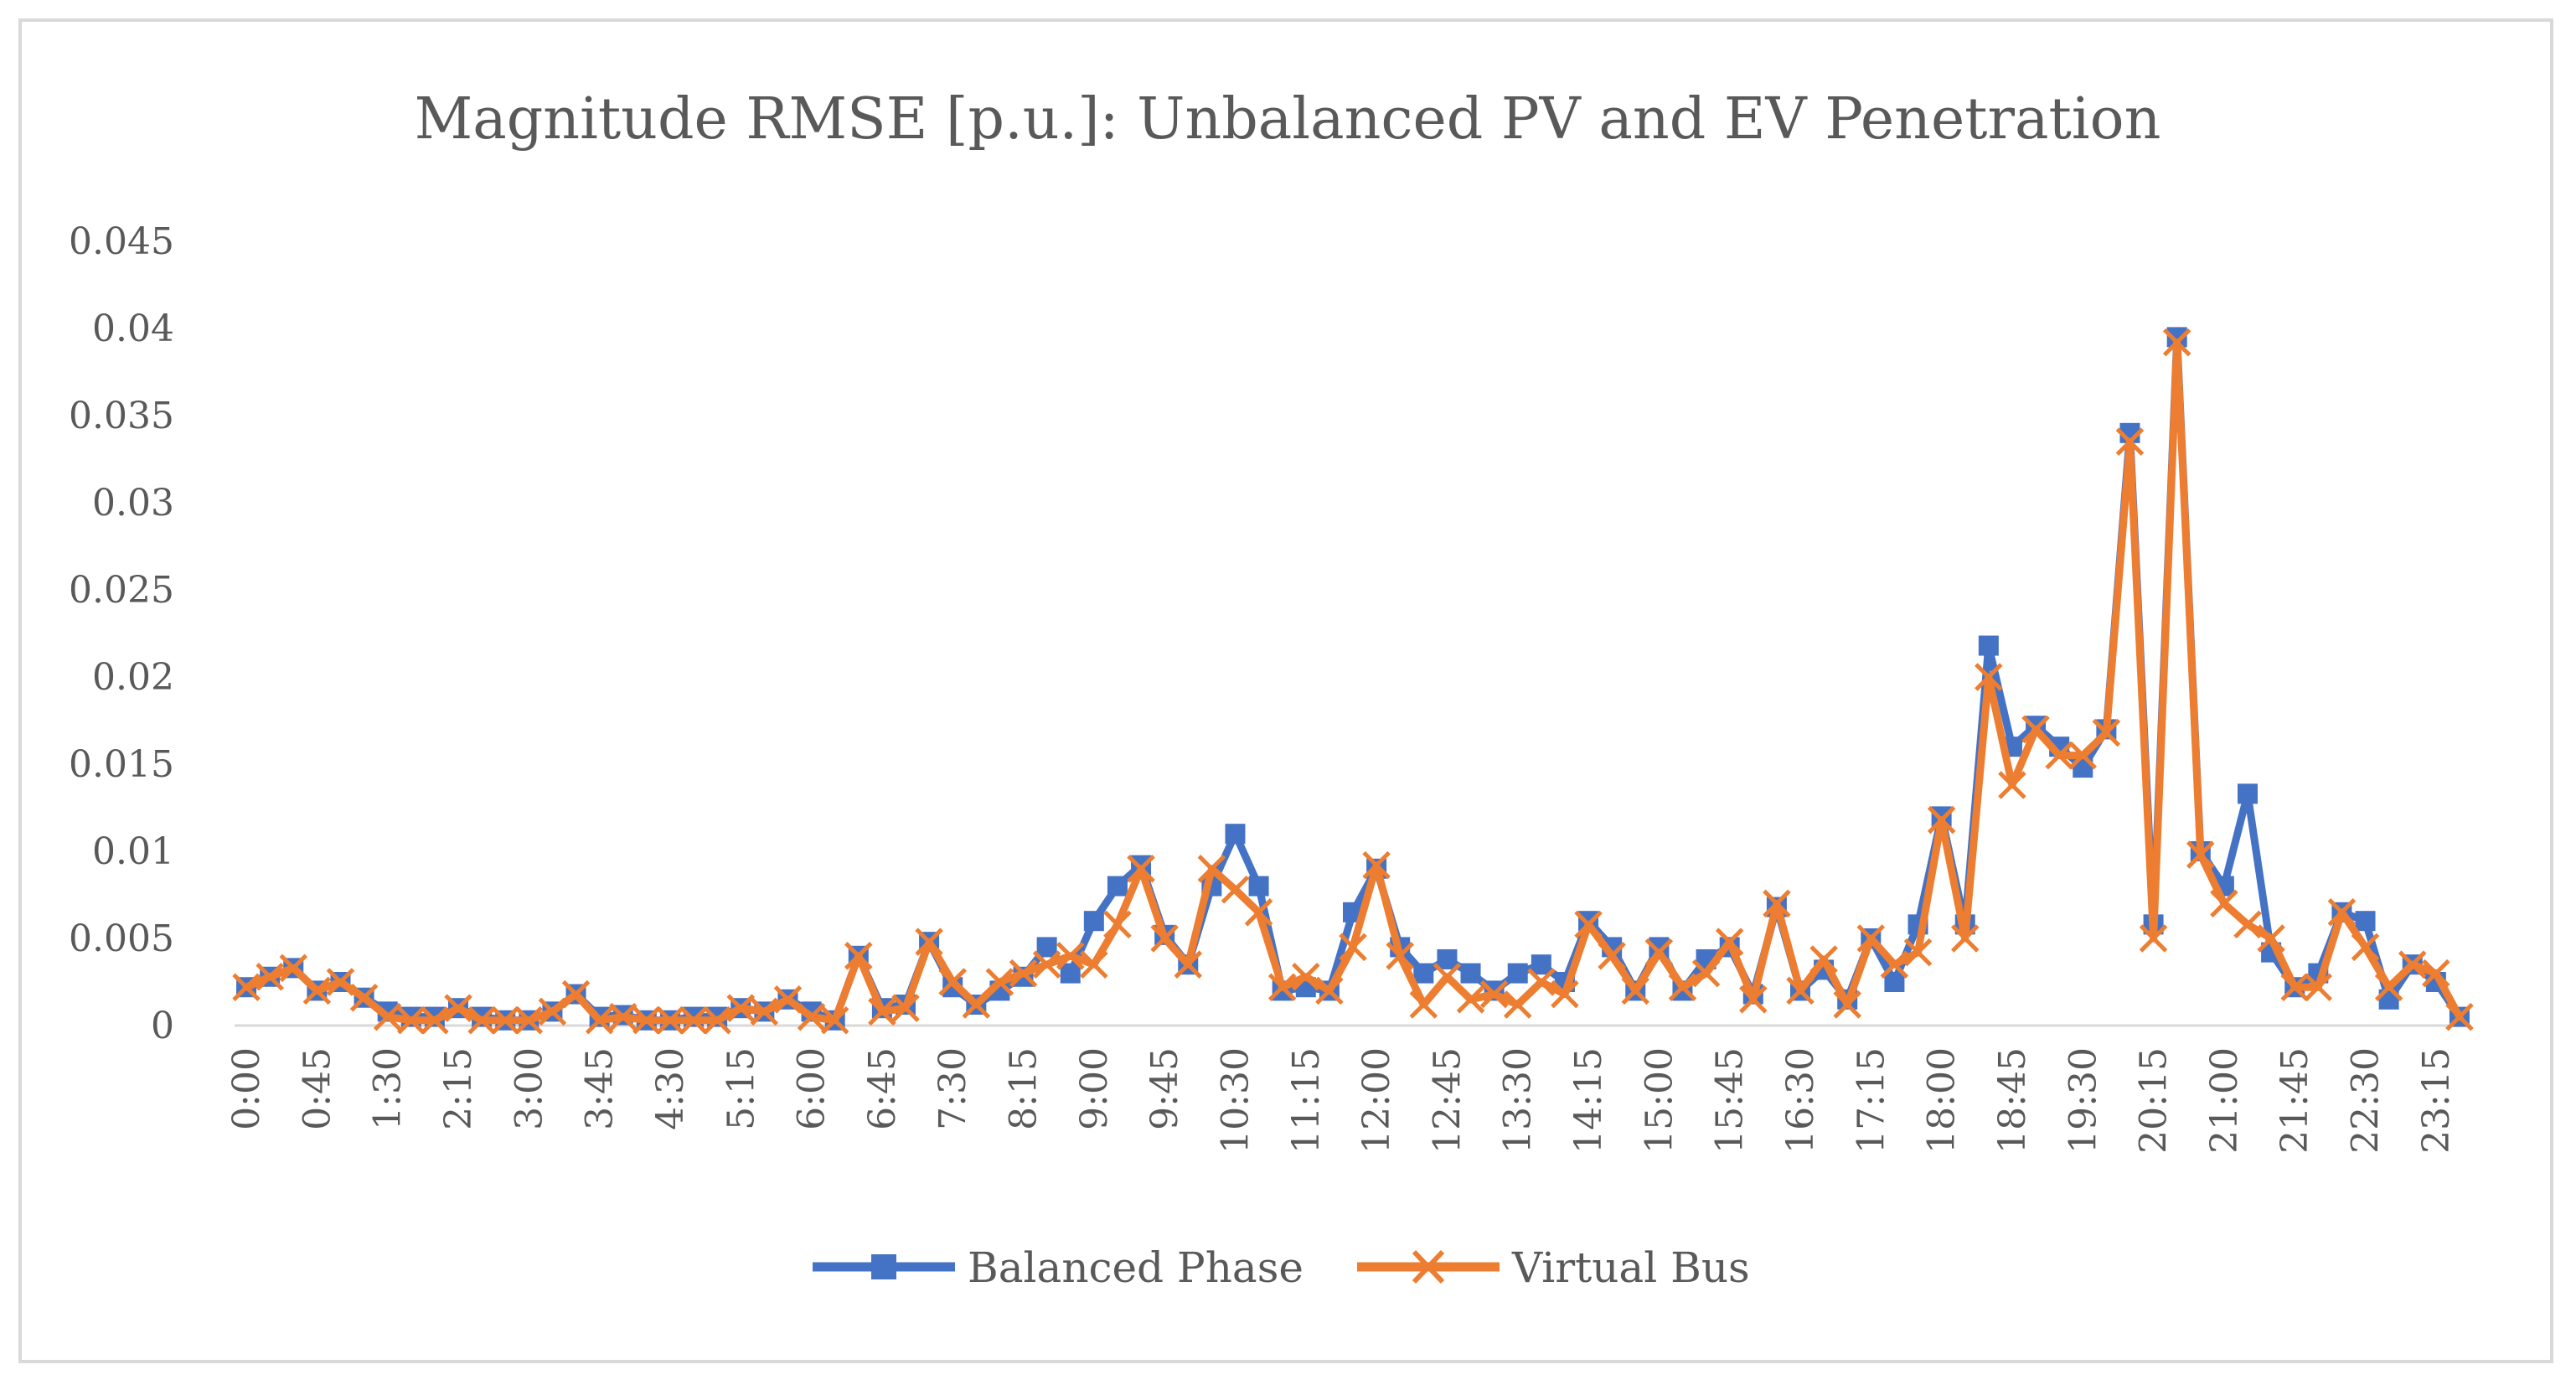  Describe the element at coordinates (953, 1089) in the screenshot. I see `x-tick-label: 7:30` at that location.